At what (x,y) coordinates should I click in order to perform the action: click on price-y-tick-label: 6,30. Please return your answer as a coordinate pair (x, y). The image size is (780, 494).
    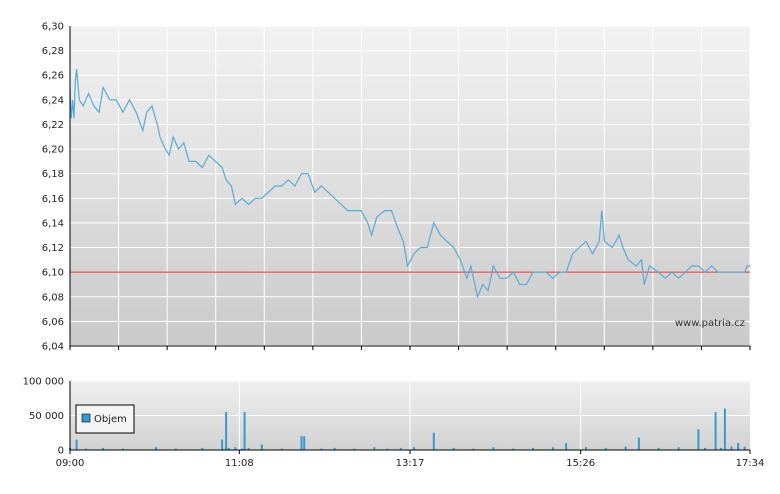
    Looking at the image, I should click on (53, 27).